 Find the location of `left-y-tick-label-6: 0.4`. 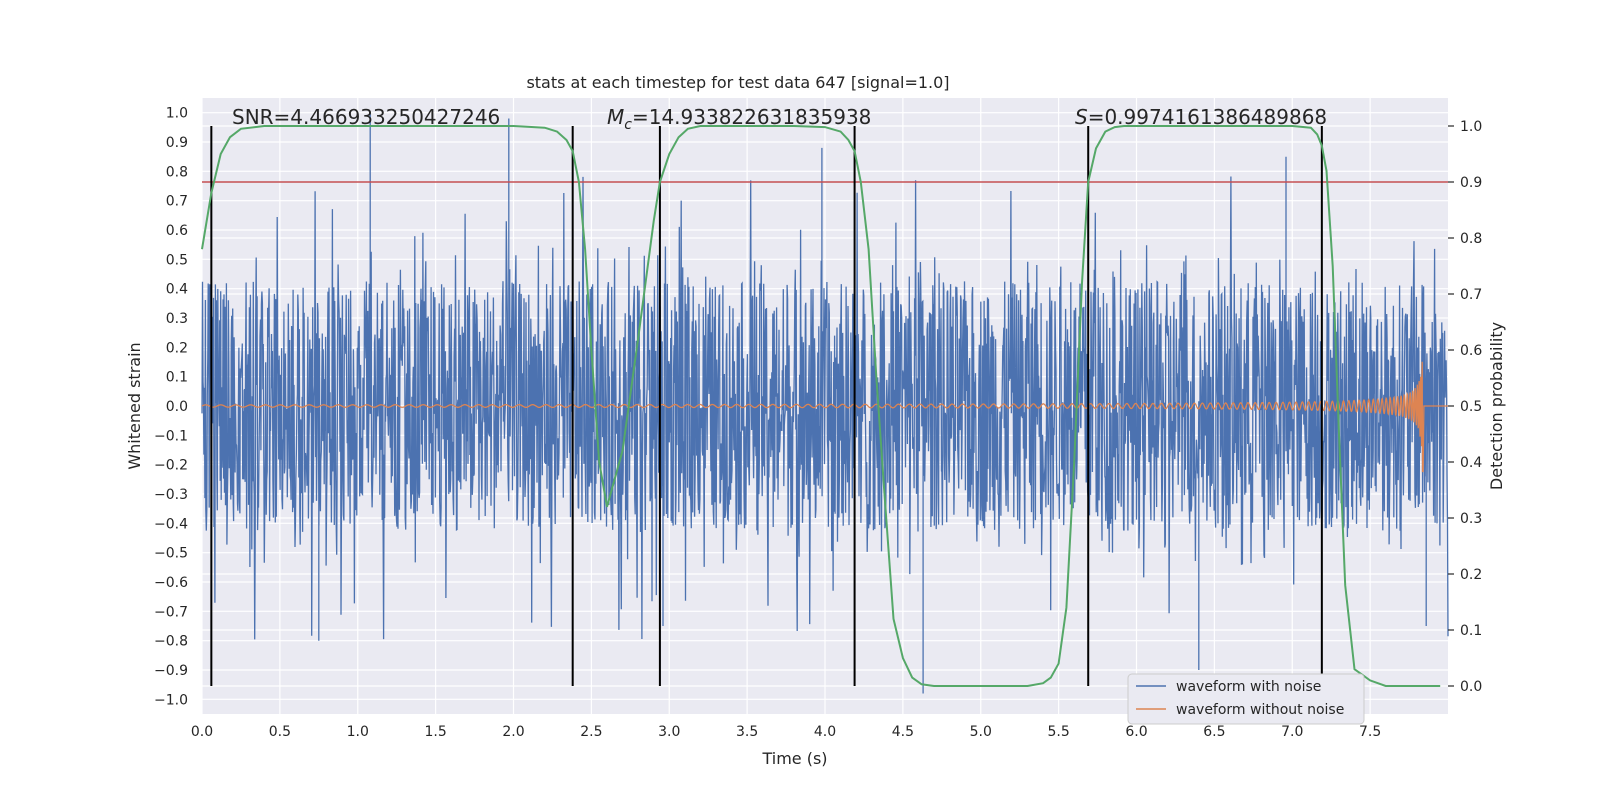

left-y-tick-label-6: 0.4 is located at coordinates (177, 290).